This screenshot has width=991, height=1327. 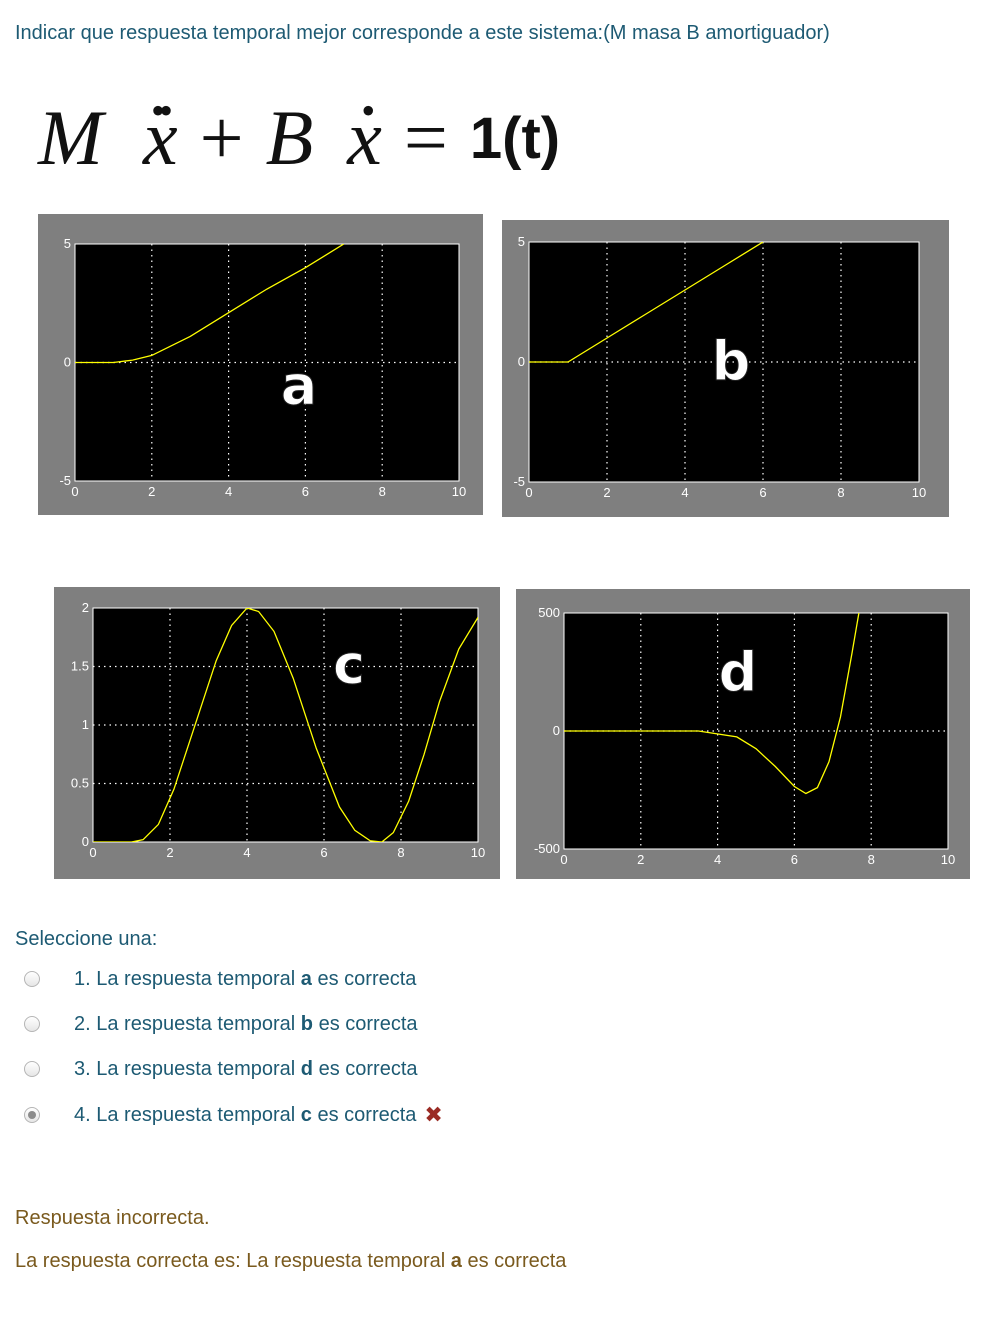 I want to click on select-prompt: Seleccione una:, so click(x=86, y=939).